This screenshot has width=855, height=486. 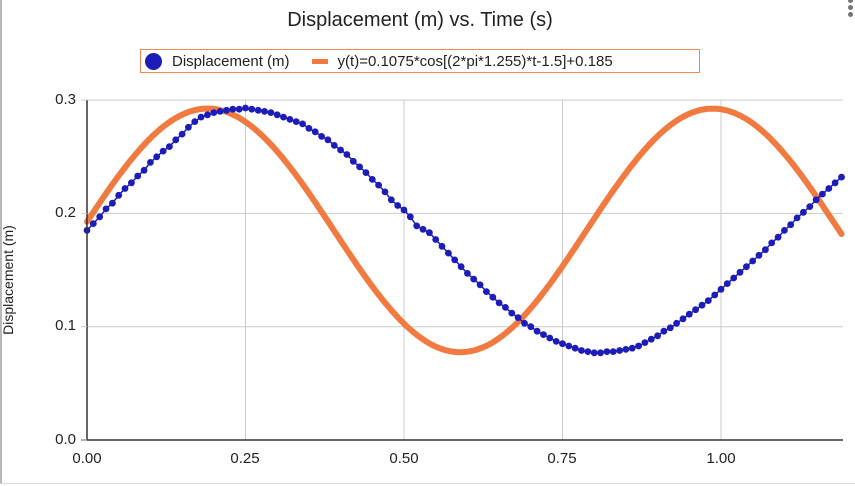 I want to click on chart-frame-left-border, so click(x=1, y=242).